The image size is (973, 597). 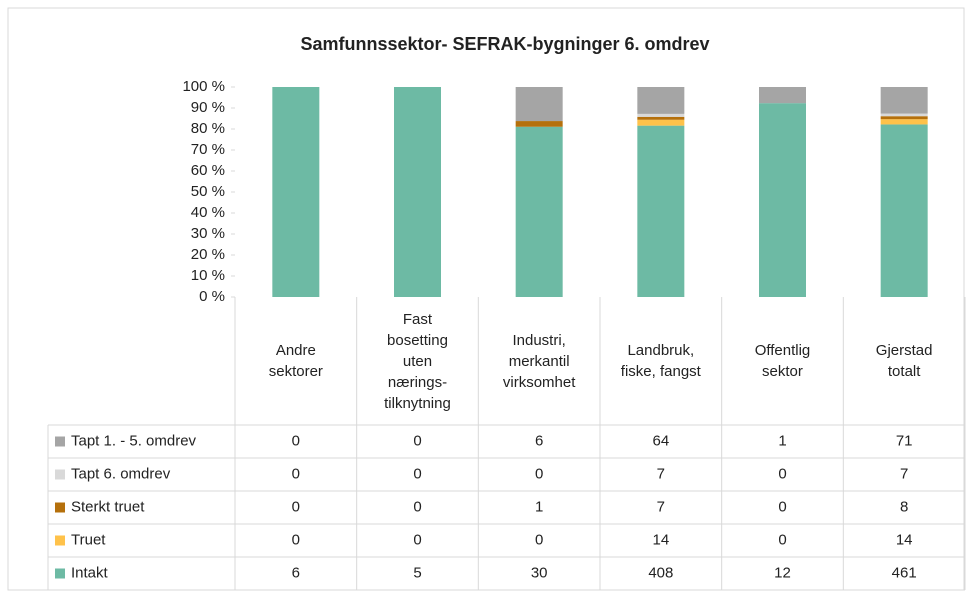 I want to click on y-tick-label: 20 %, so click(x=208, y=254).